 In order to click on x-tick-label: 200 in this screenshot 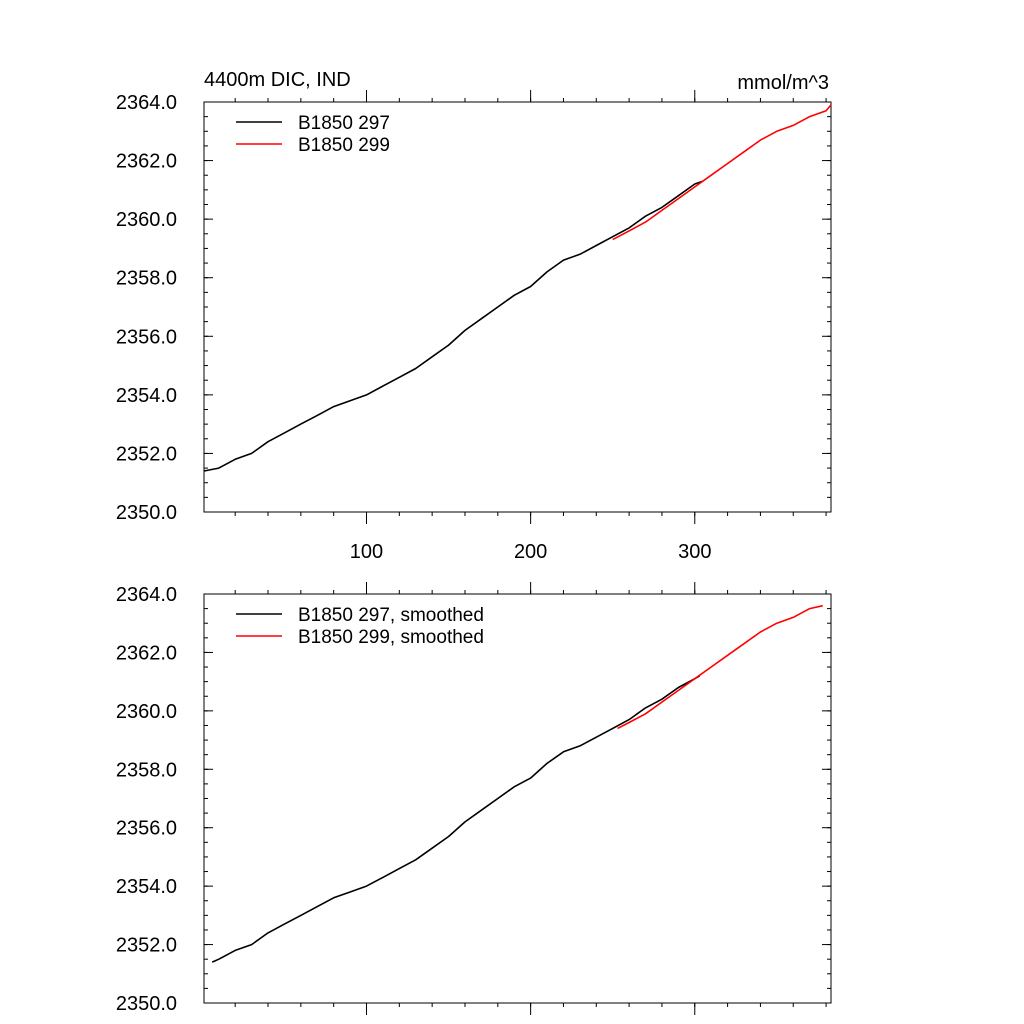, I will do `click(530, 552)`.